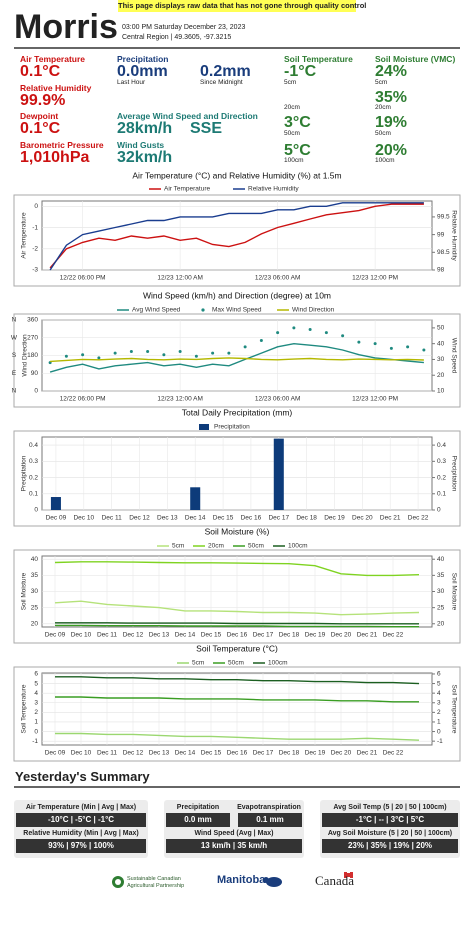 This screenshot has width=474, height=948. Describe the element at coordinates (237, 412) in the screenshot. I see `chart-title: Total Daily Precipitation (mm)` at that location.